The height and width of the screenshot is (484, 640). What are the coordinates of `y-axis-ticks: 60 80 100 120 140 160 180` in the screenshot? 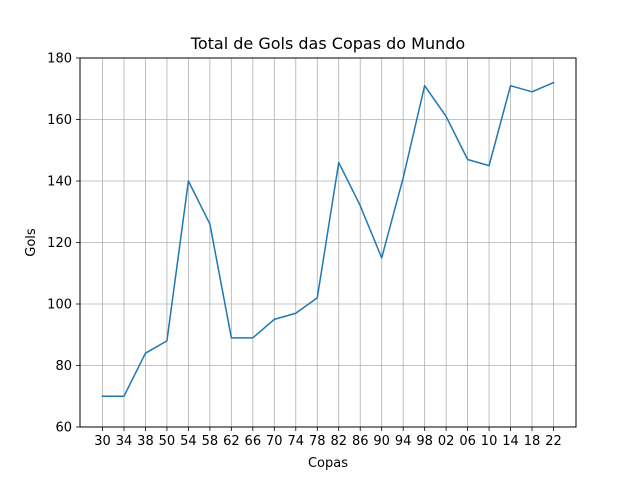 It's located at (63, 244).